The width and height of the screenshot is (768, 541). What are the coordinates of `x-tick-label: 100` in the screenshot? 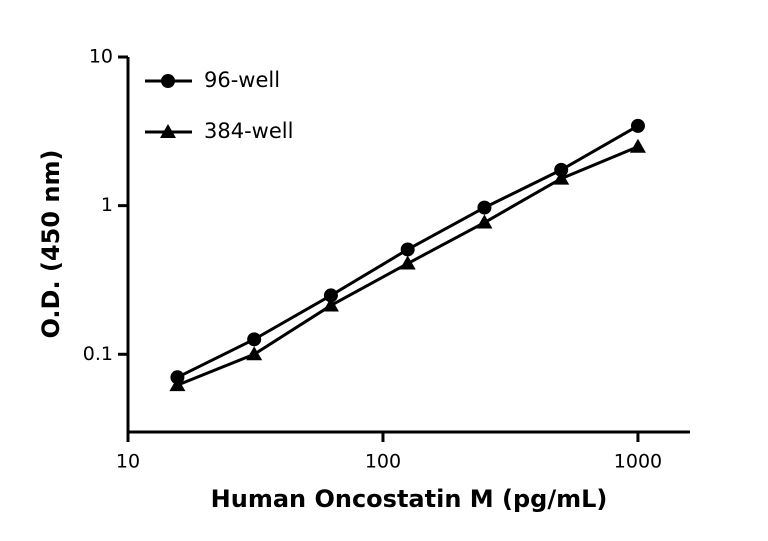 It's located at (383, 462).